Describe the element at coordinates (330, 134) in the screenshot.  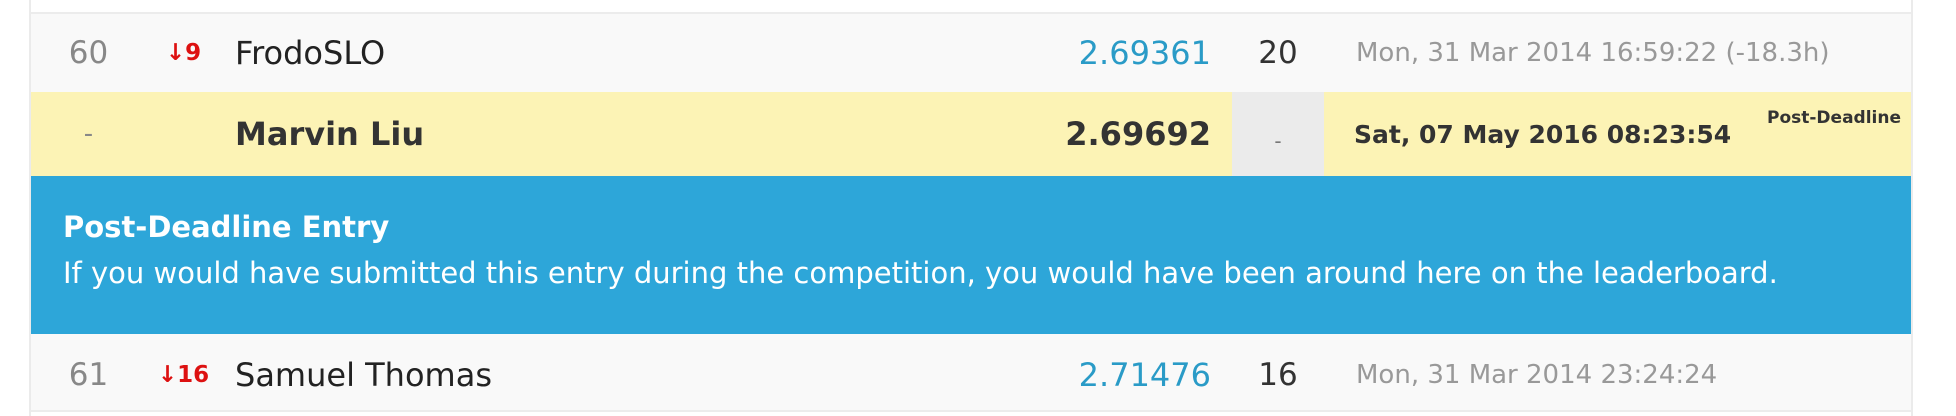
I see `team-name: Marvin Liu` at that location.